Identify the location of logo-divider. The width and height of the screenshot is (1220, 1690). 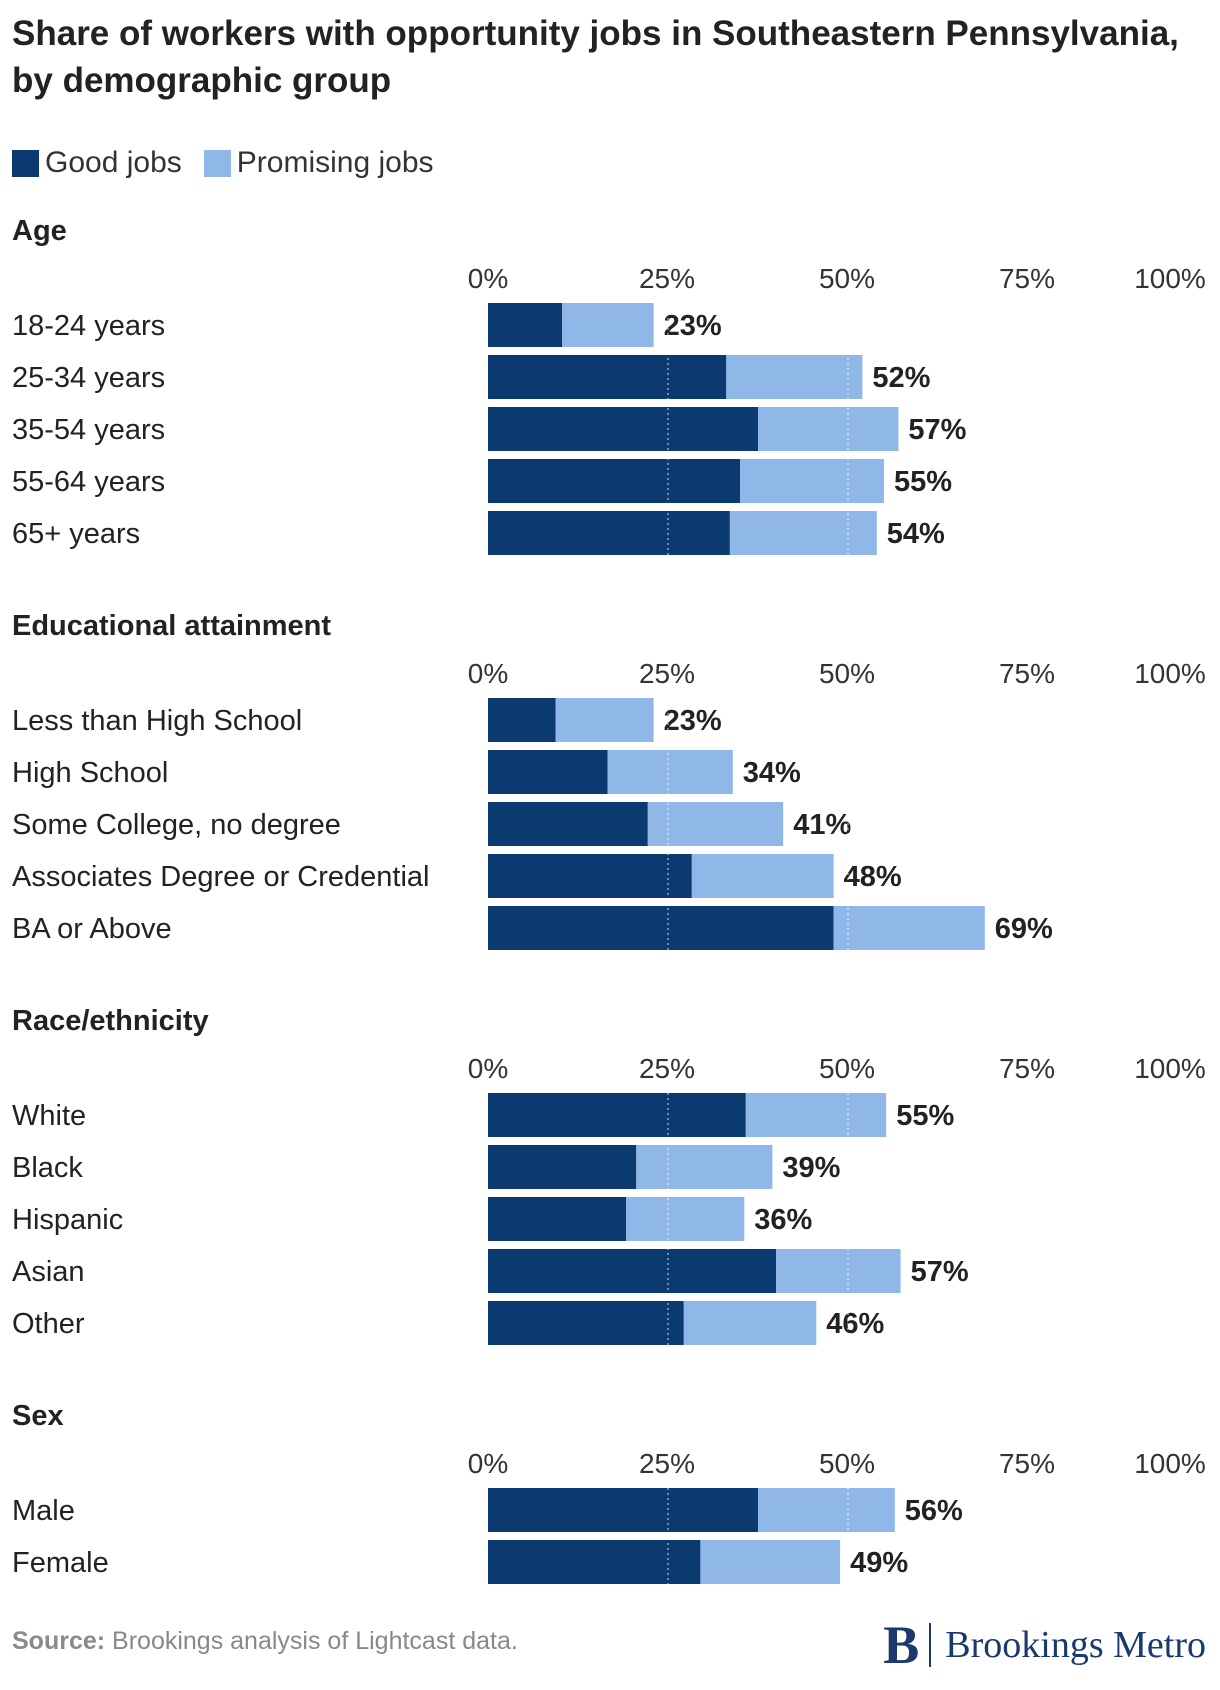
(930, 1645).